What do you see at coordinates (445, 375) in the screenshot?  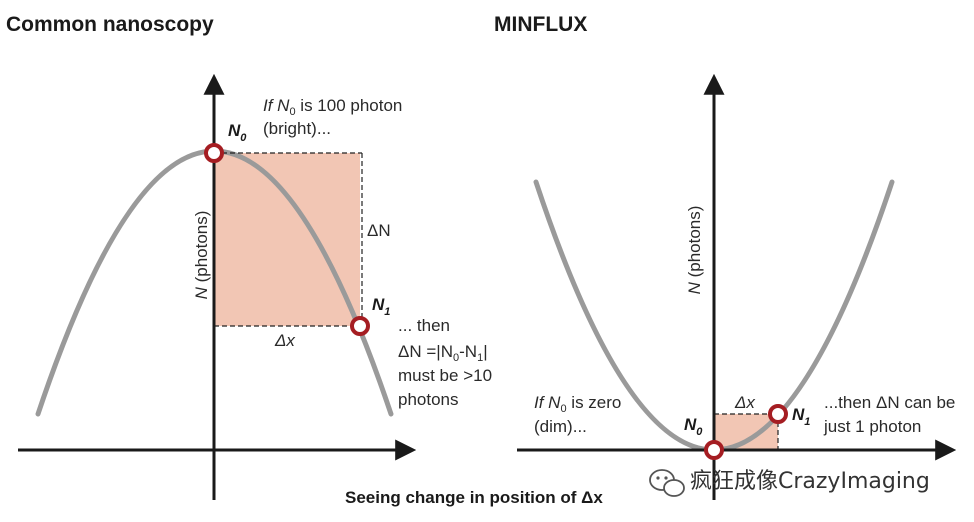 I see `note-must-be: must be >10` at bounding box center [445, 375].